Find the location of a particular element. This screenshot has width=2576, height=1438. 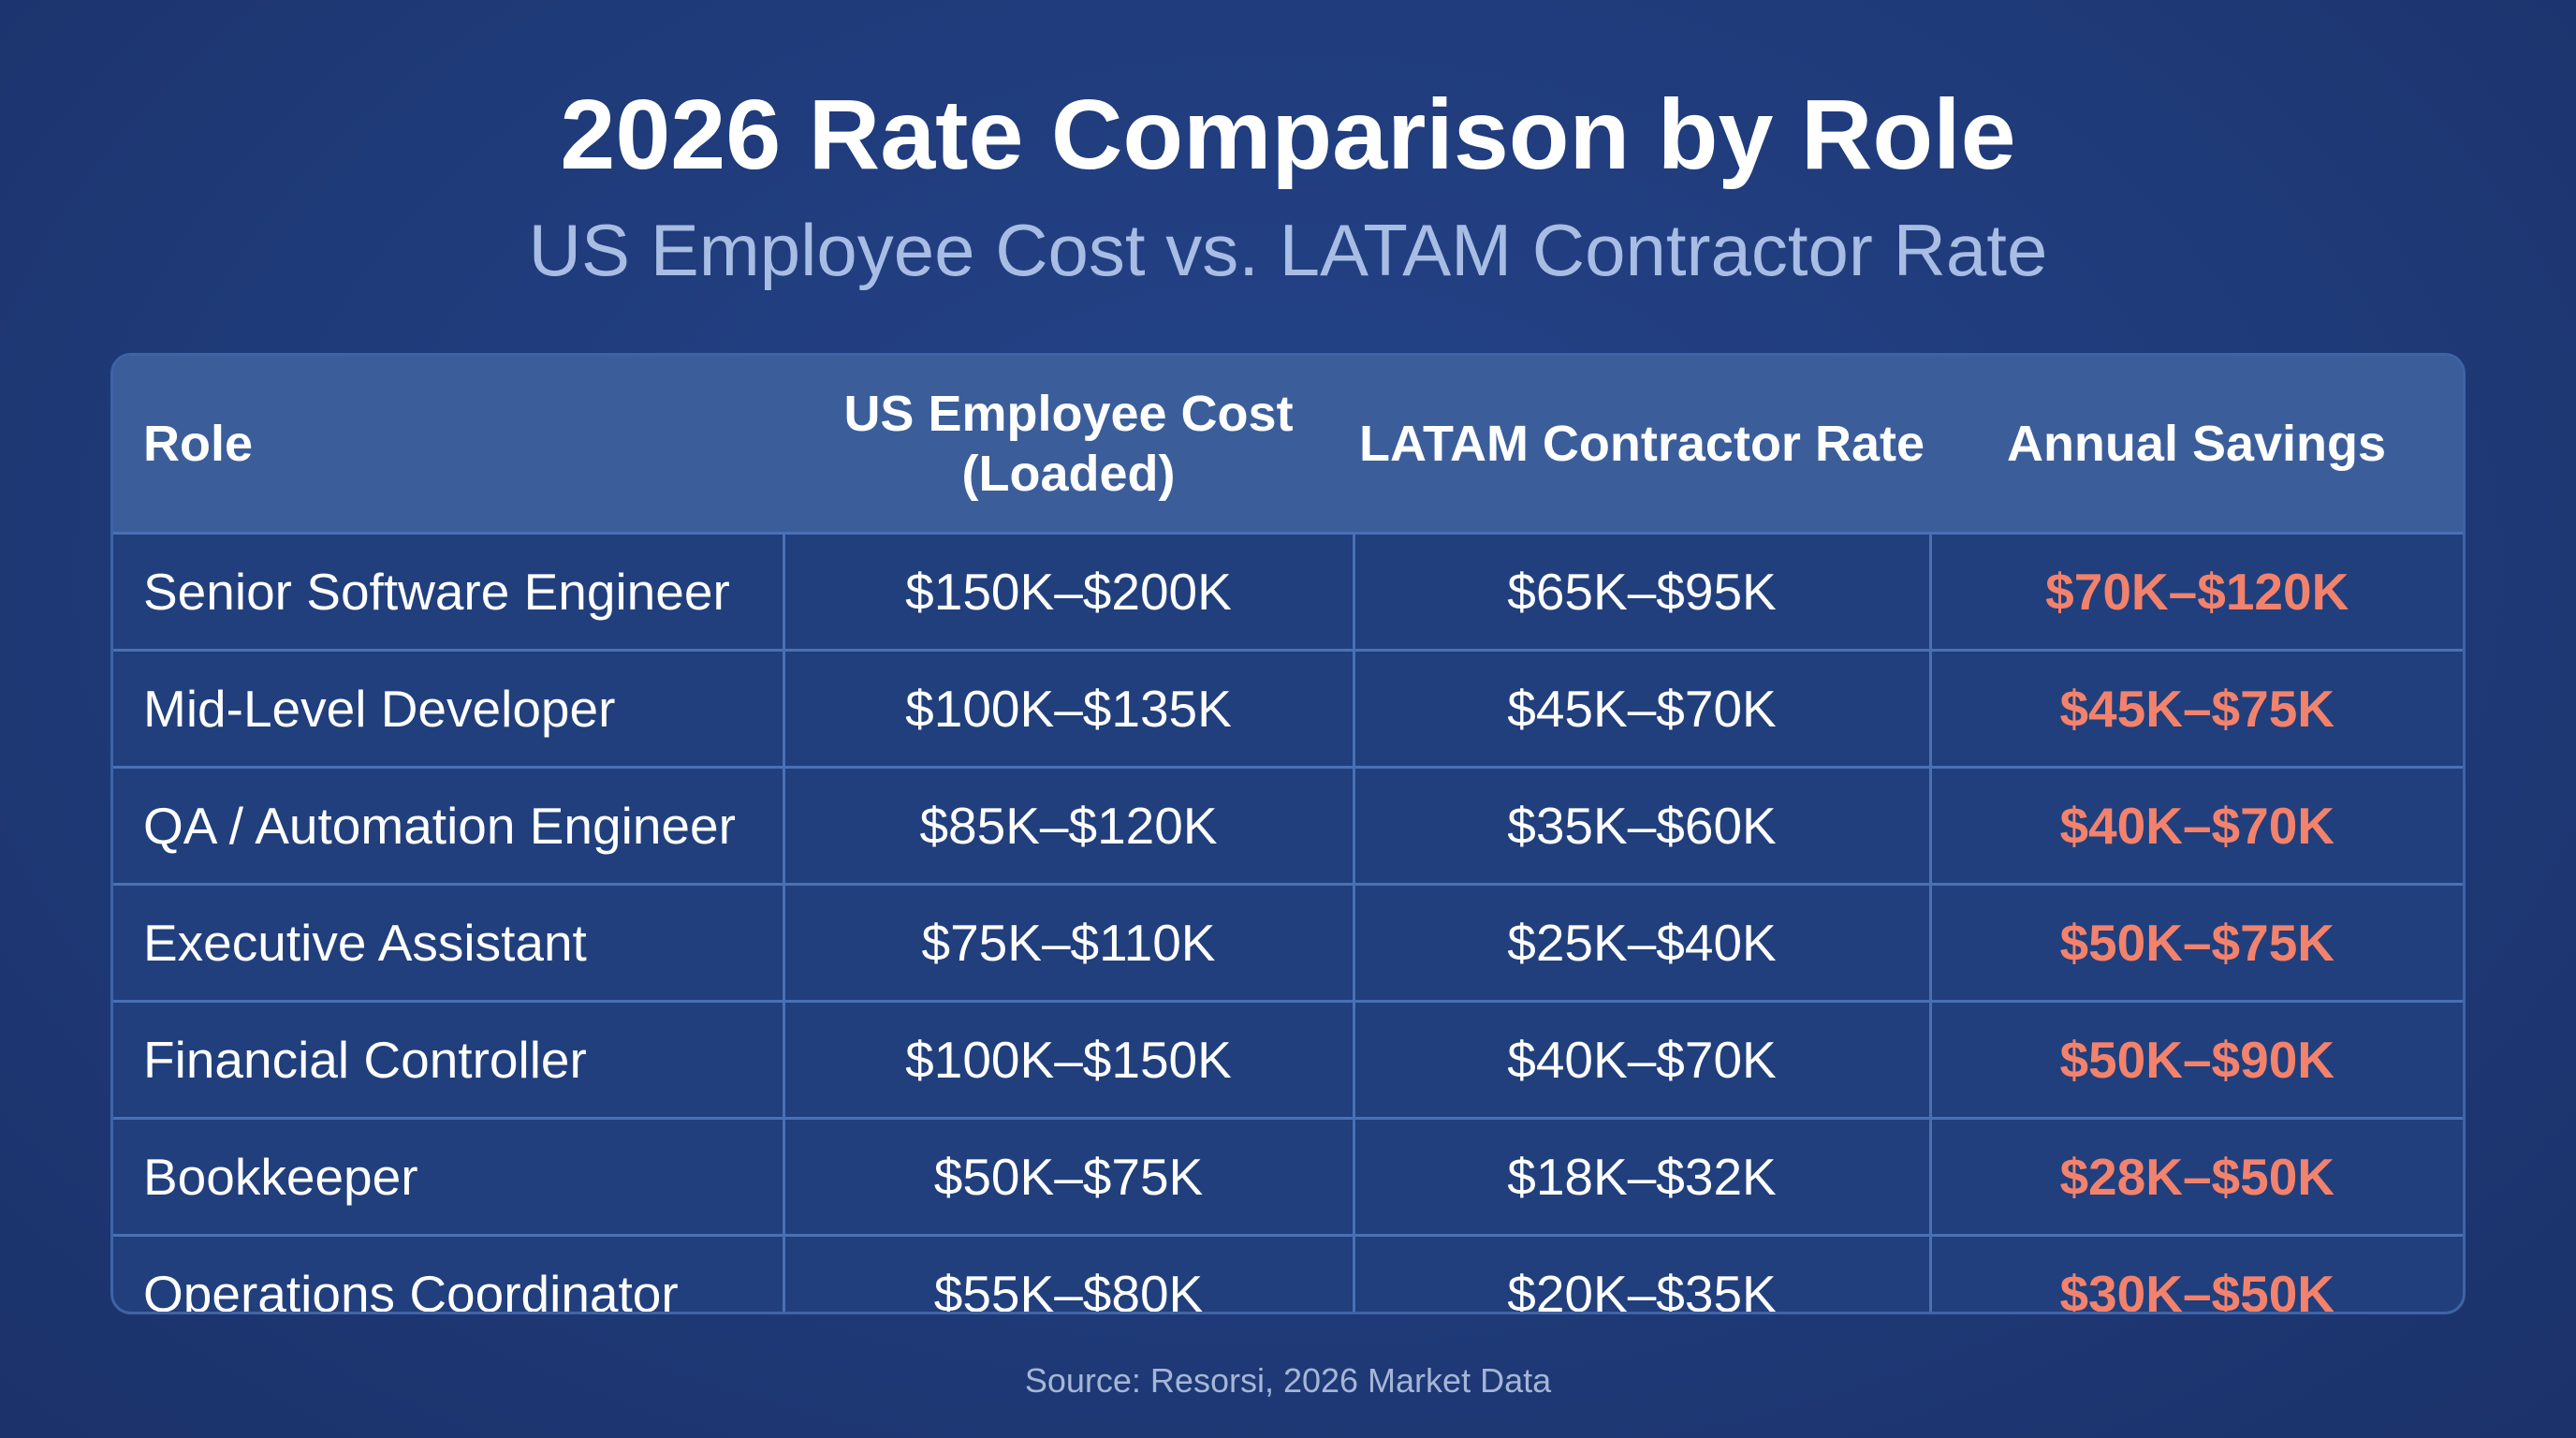

cell-latam-rate: $20K–$35K is located at coordinates (1642, 1273).